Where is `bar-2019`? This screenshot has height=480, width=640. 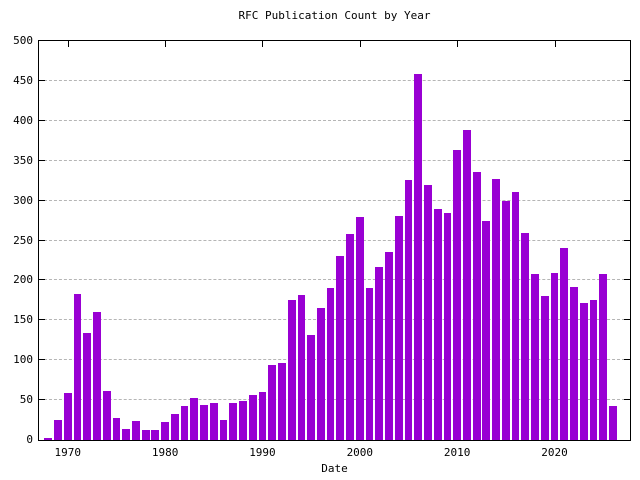 bar-2019 is located at coordinates (544, 368).